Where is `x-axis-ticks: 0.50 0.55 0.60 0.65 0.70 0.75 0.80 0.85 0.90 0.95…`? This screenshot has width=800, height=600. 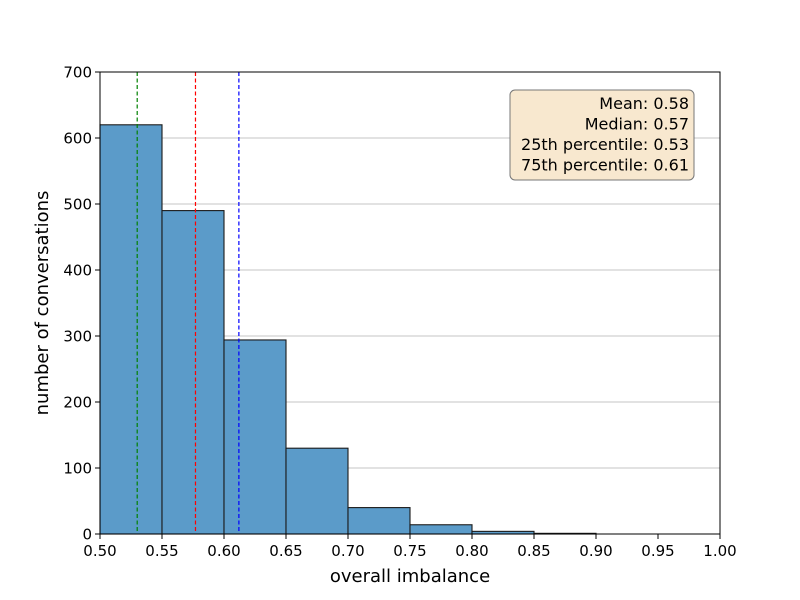
x-axis-ticks: 0.50 0.55 0.60 0.65 0.70 0.75 0.80 0.85 0.90 0.95… is located at coordinates (410, 547).